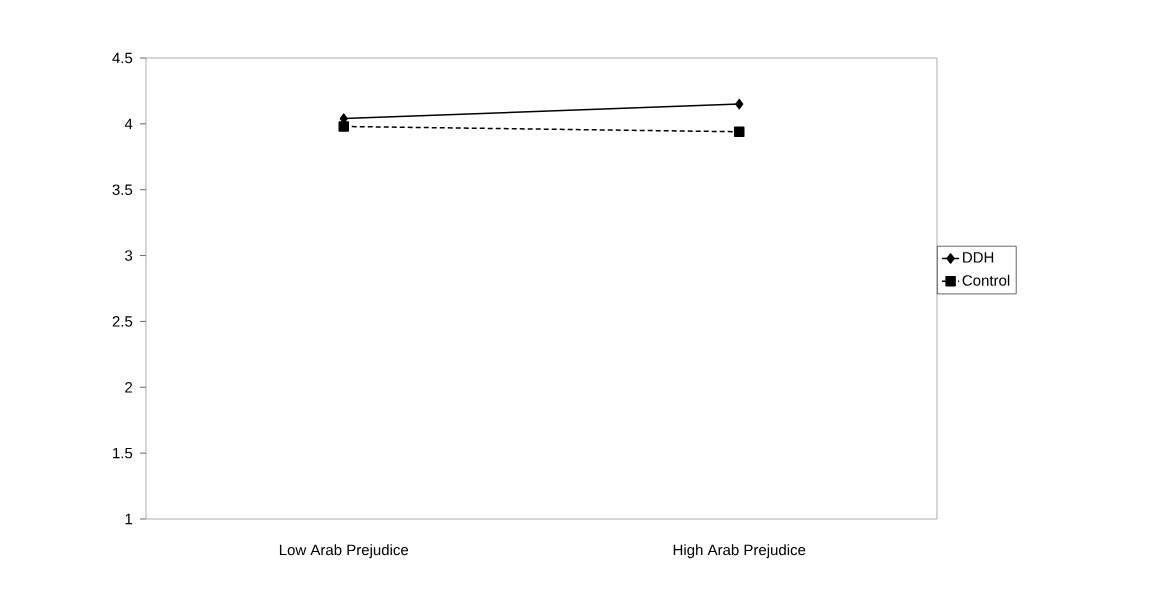  What do you see at coordinates (978, 257) in the screenshot?
I see `legend-label: DDH` at bounding box center [978, 257].